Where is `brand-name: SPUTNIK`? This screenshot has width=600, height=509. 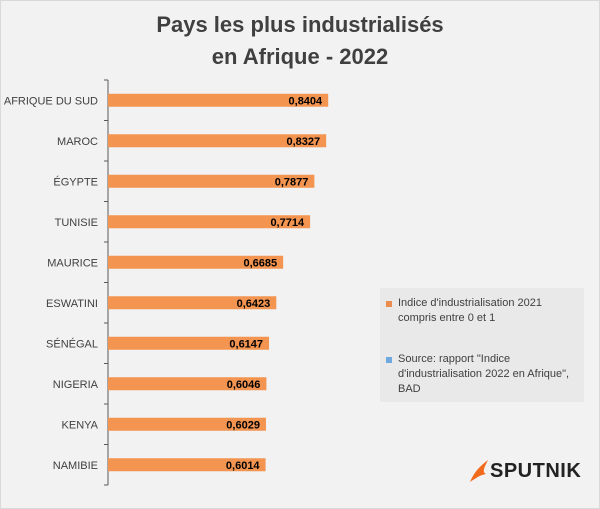 brand-name: SPUTNIK is located at coordinates (536, 471).